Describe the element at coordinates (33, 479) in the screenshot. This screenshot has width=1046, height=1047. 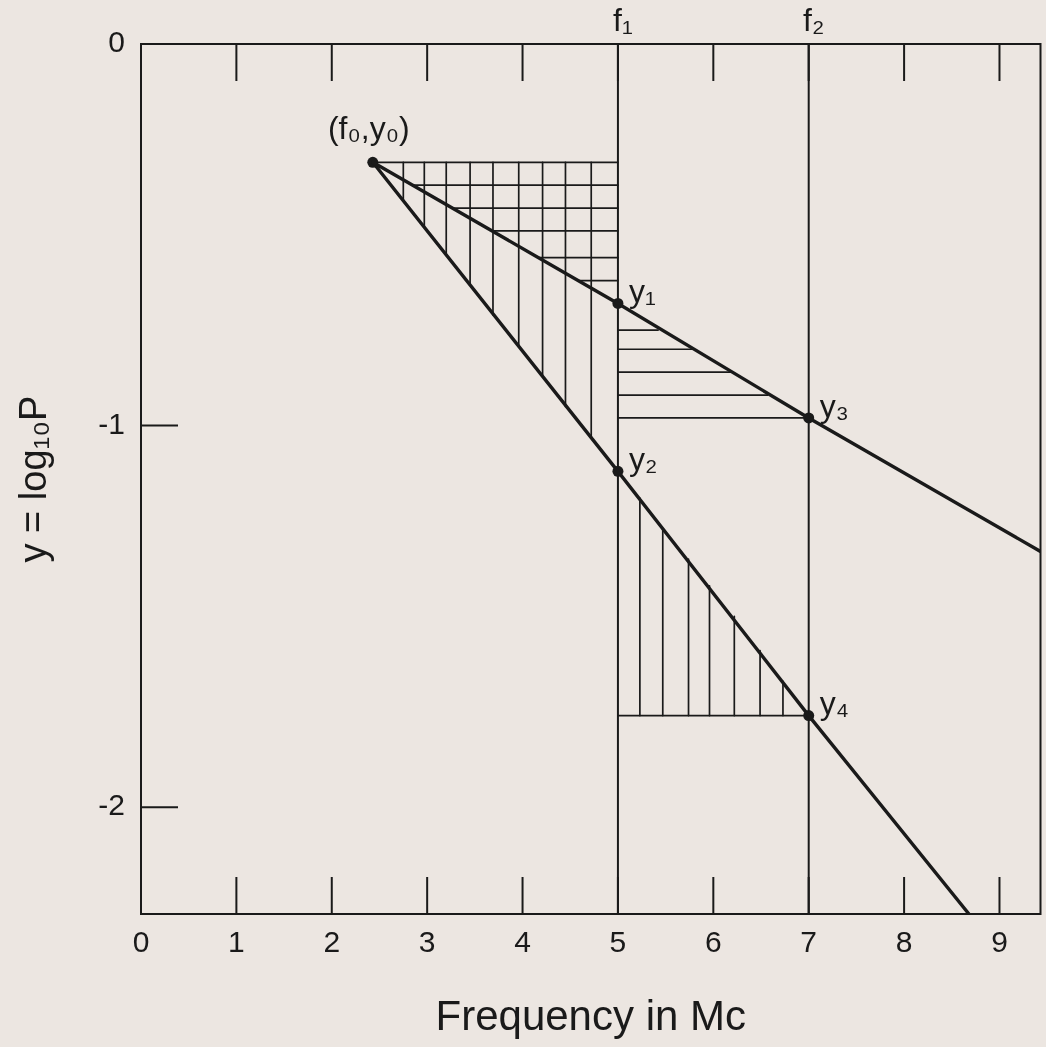
I see `y-axis-title: y = log₁₀P` at that location.